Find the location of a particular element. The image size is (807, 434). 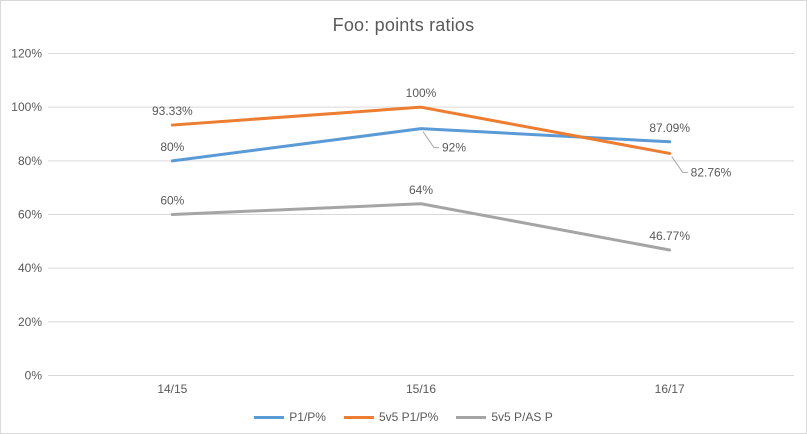

y-axis-tick-label: 40% is located at coordinates (30, 268).